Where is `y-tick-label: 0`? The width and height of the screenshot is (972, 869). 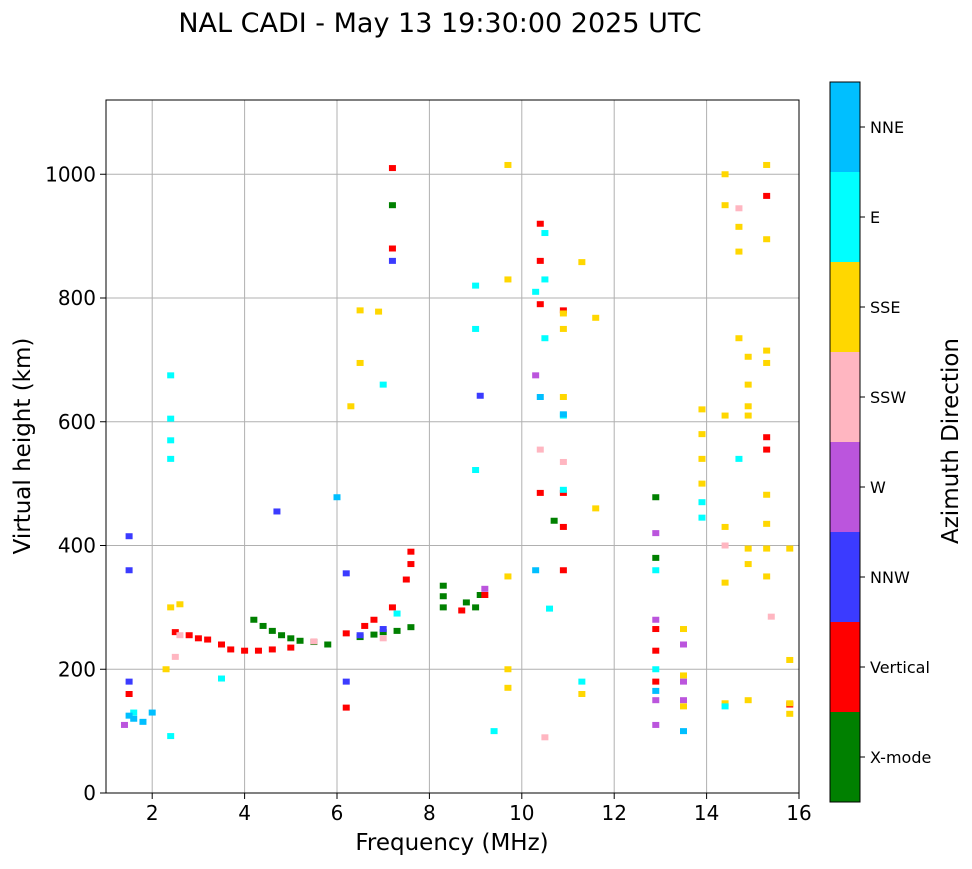
y-tick-label: 0 is located at coordinates (89, 793).